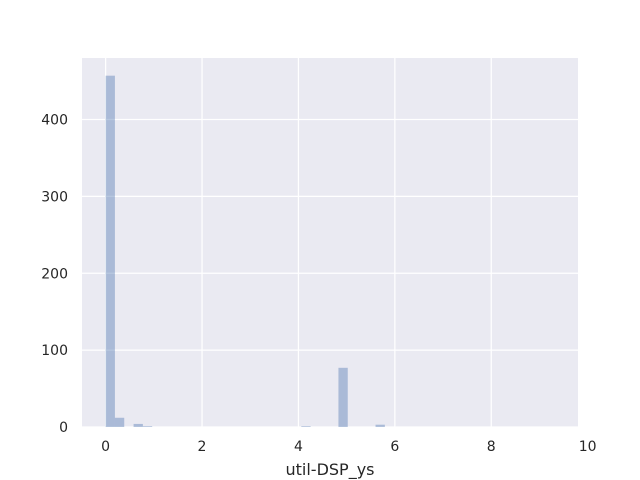  I want to click on x-tick-label: 8, so click(491, 447).